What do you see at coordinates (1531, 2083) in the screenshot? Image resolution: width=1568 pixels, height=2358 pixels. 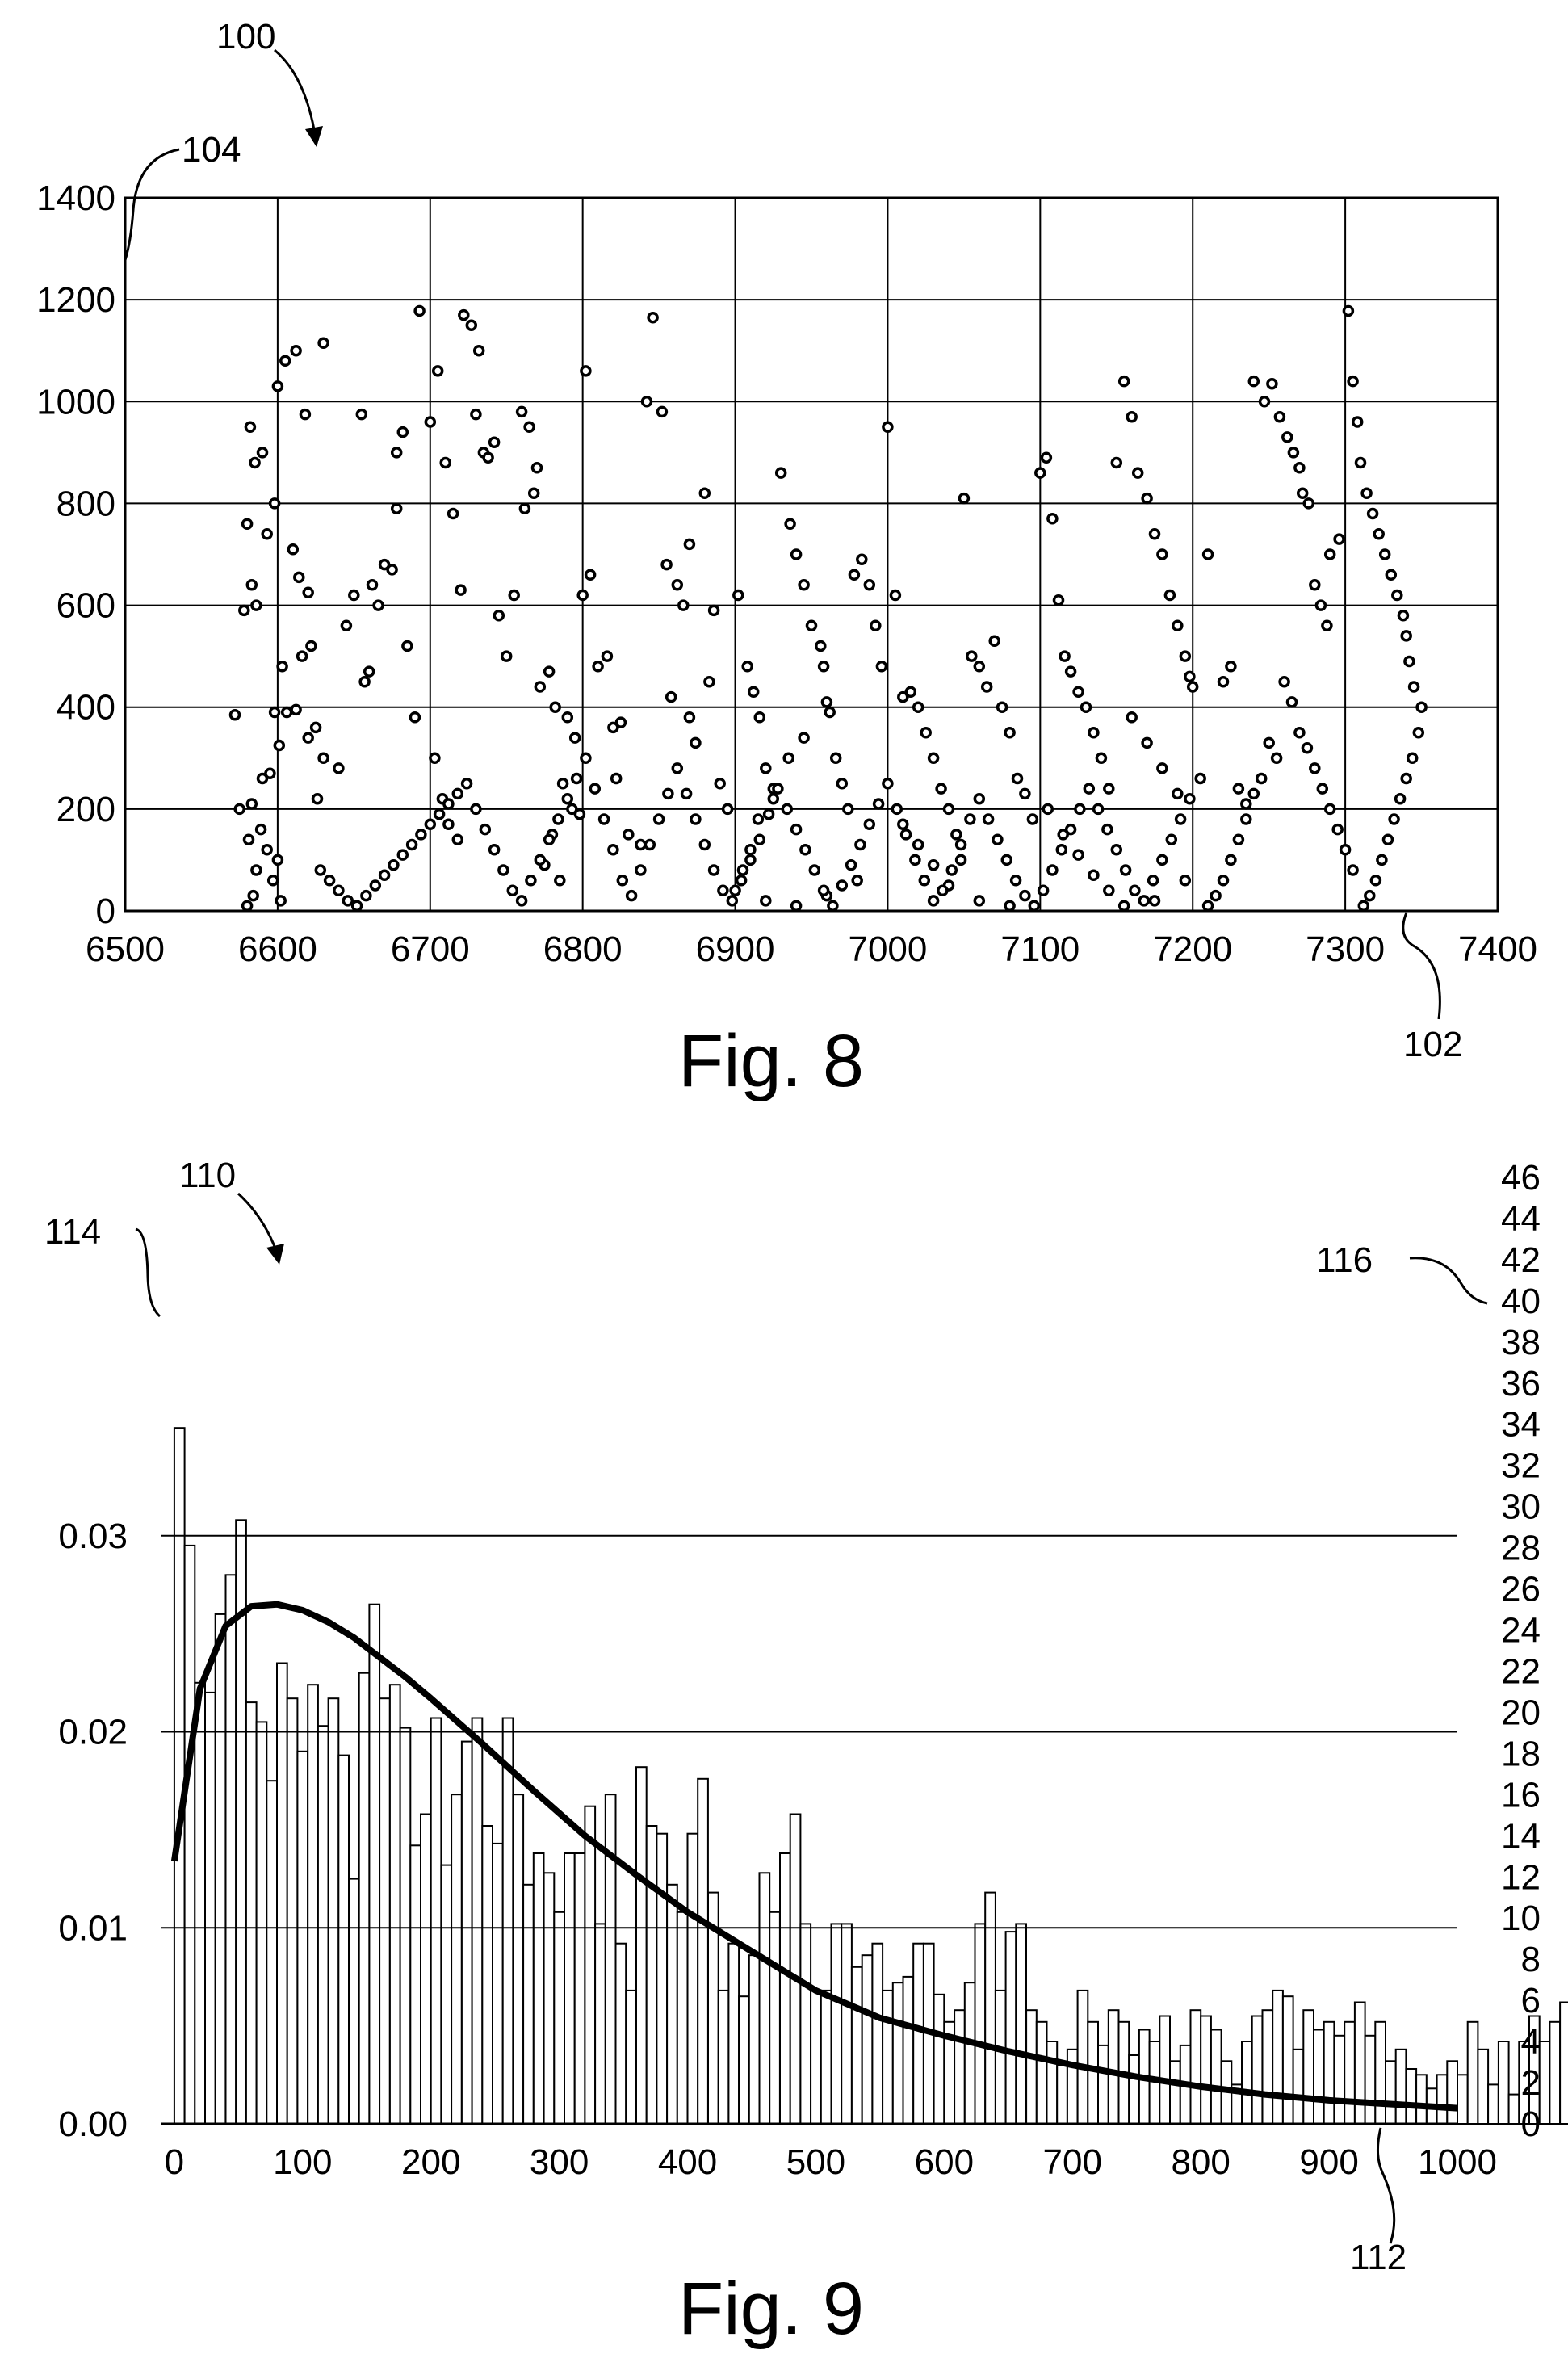 I see `fig9-right-tick-label: 2` at bounding box center [1531, 2083].